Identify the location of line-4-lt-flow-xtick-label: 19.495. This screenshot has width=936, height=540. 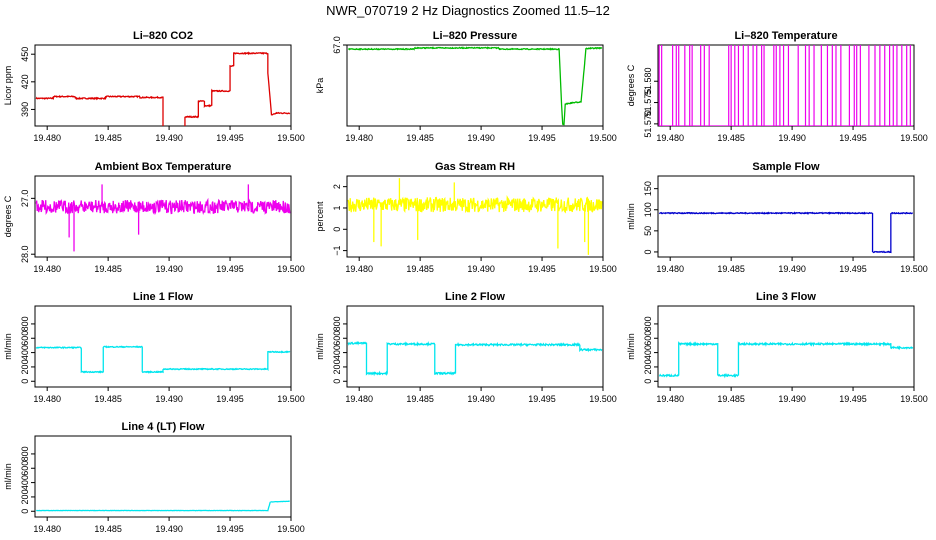
(230, 529).